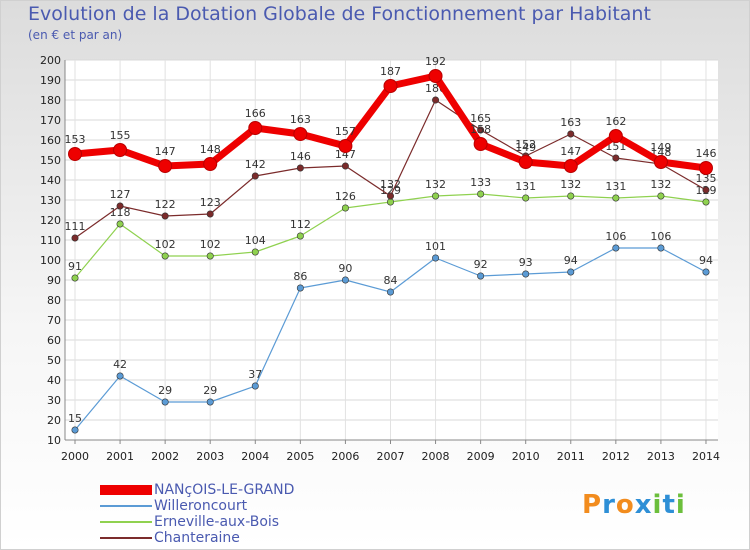  What do you see at coordinates (390, 71) in the screenshot?
I see `data-label: 187` at bounding box center [390, 71].